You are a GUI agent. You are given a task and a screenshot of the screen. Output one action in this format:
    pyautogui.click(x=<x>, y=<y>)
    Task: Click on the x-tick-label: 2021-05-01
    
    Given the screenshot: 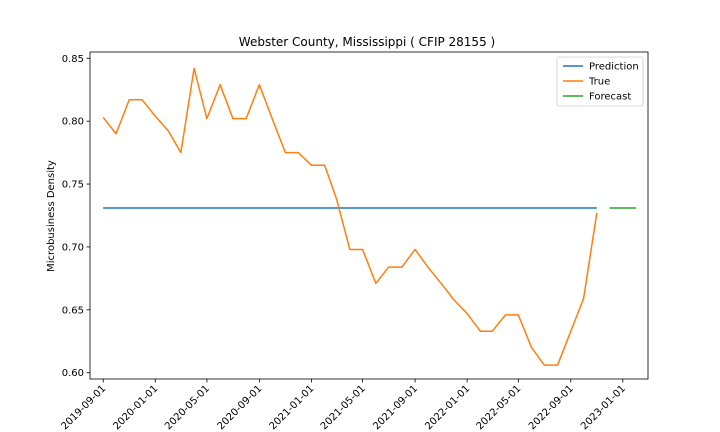 What is the action you would take?
    pyautogui.click(x=343, y=407)
    